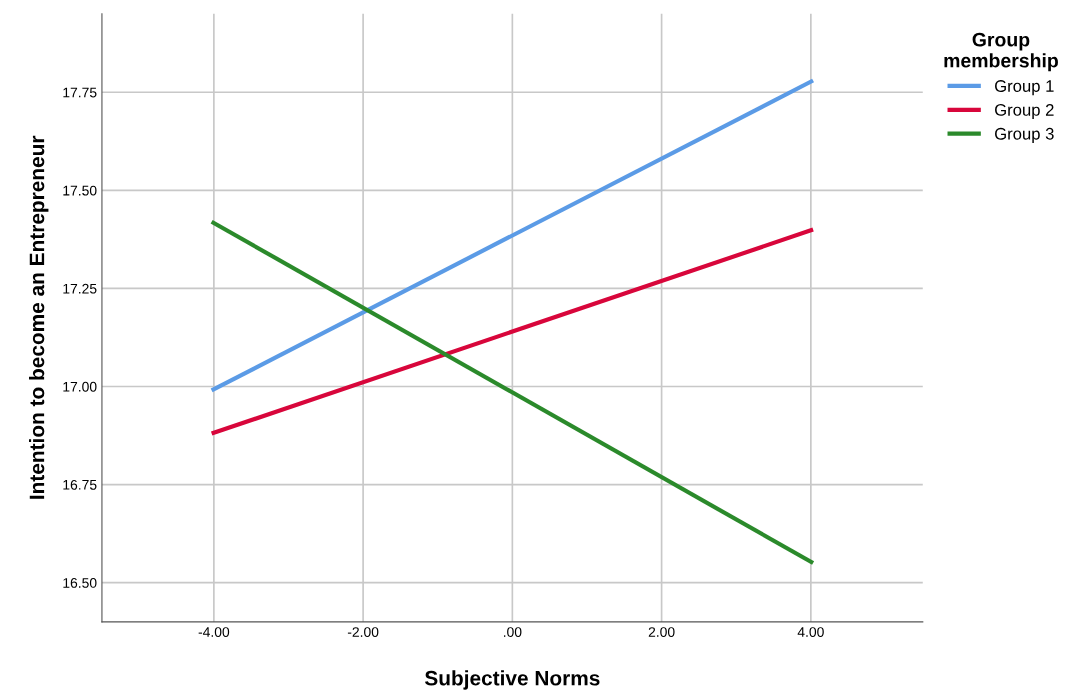 The height and width of the screenshot is (691, 1073). Describe the element at coordinates (512, 680) in the screenshot. I see `x-axis-title: Subjective Norms` at that location.